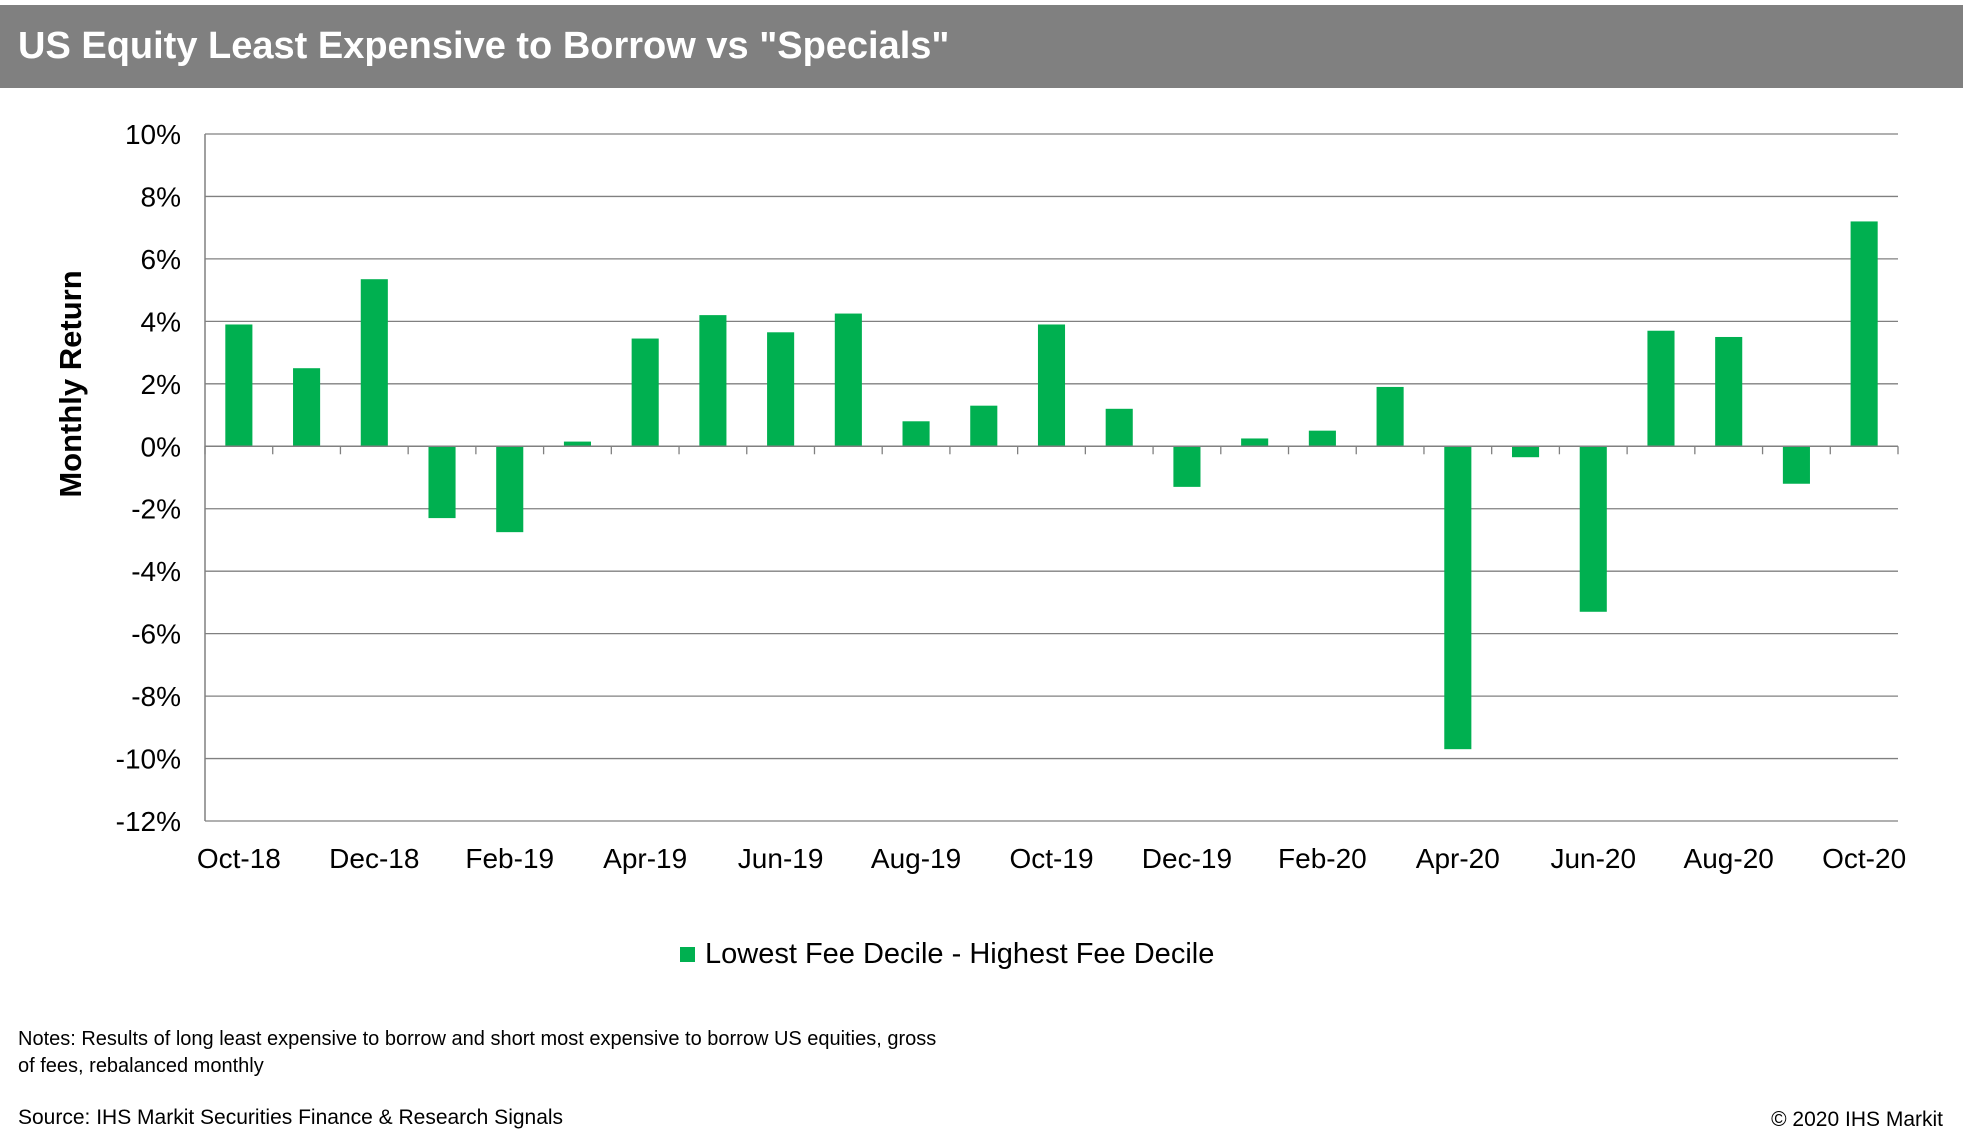 The height and width of the screenshot is (1139, 1963). What do you see at coordinates (374, 858) in the screenshot?
I see `x-tick-label: Dec-18` at bounding box center [374, 858].